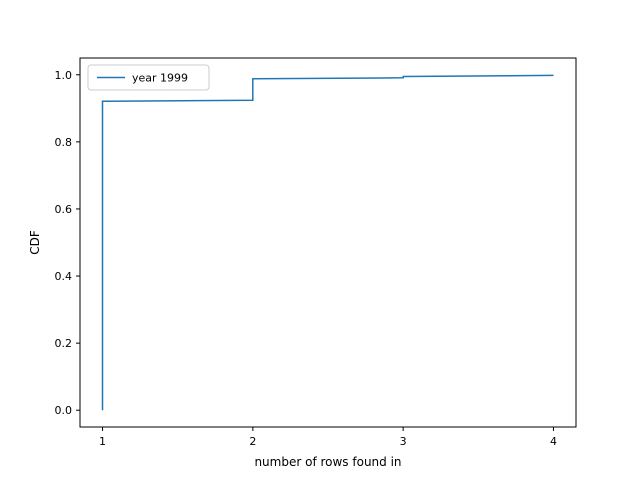 The width and height of the screenshot is (640, 480). I want to click on x-tick-label: 4, so click(553, 441).